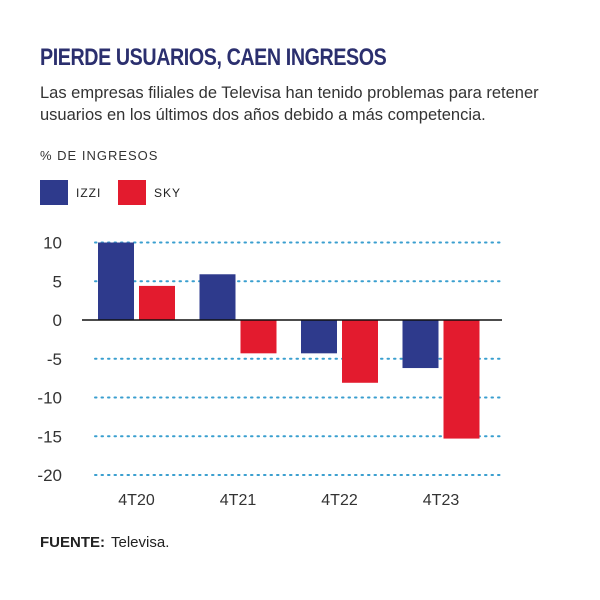 The image size is (600, 600). What do you see at coordinates (70, 192) in the screenshot?
I see `legend-item-izzi: IZZI` at bounding box center [70, 192].